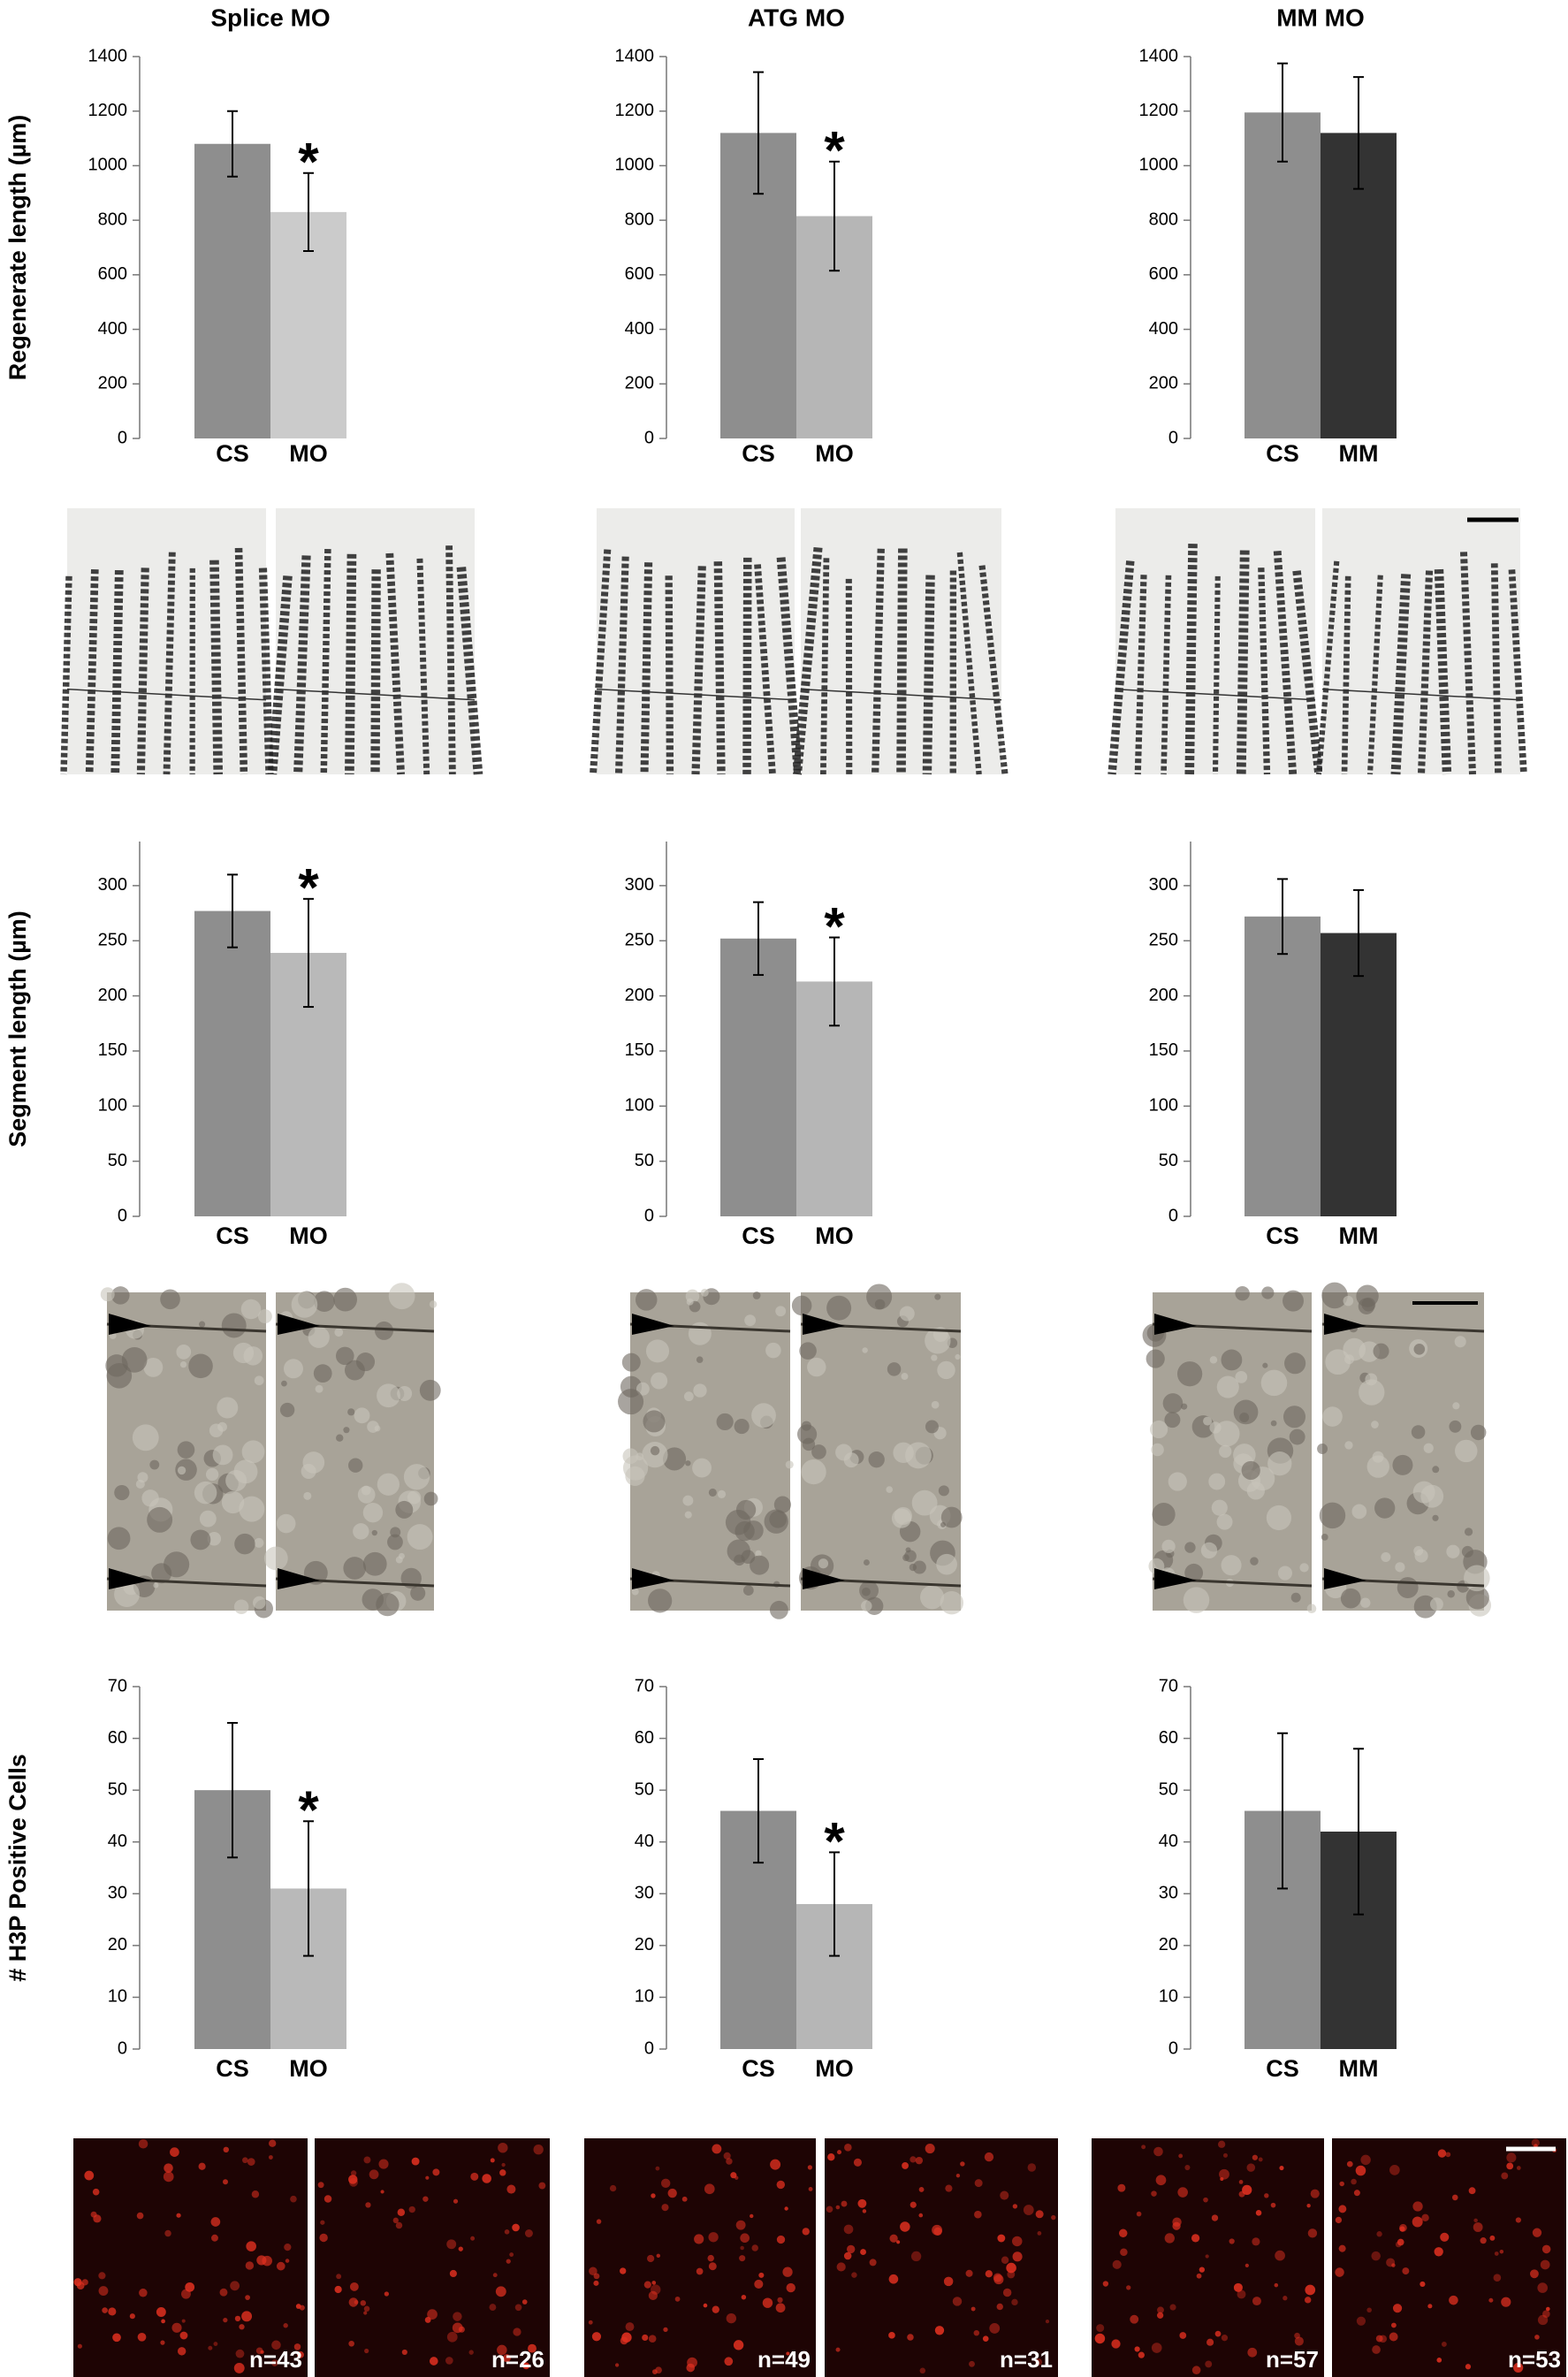 The height and width of the screenshot is (2377, 1568). What do you see at coordinates (640, 1106) in the screenshot?
I see `y-tick-label: 100` at bounding box center [640, 1106].